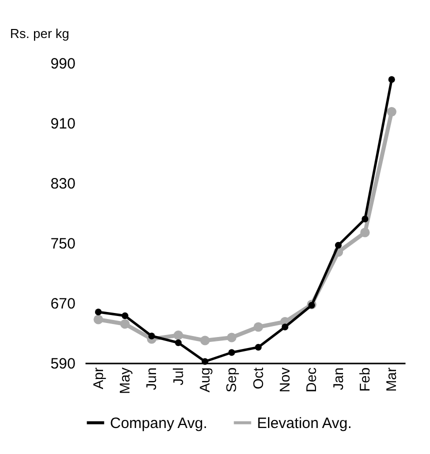 This screenshot has width=430, height=454. I want to click on y-tick-label: 910, so click(63, 124).